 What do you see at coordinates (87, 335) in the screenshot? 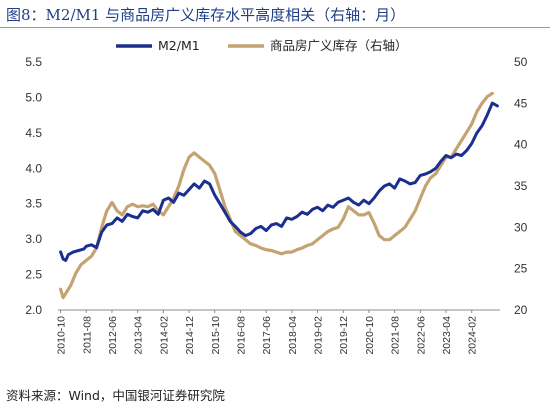
I see `x-tick-label: 2011-08` at bounding box center [87, 335].